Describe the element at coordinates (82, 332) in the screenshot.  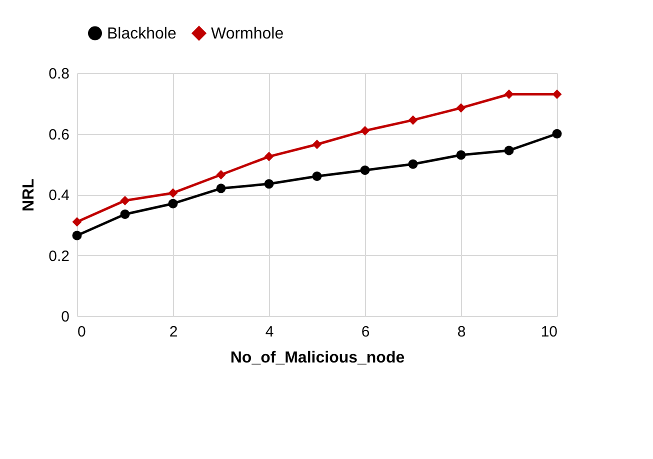
I see `x-tick-label: 0` at that location.